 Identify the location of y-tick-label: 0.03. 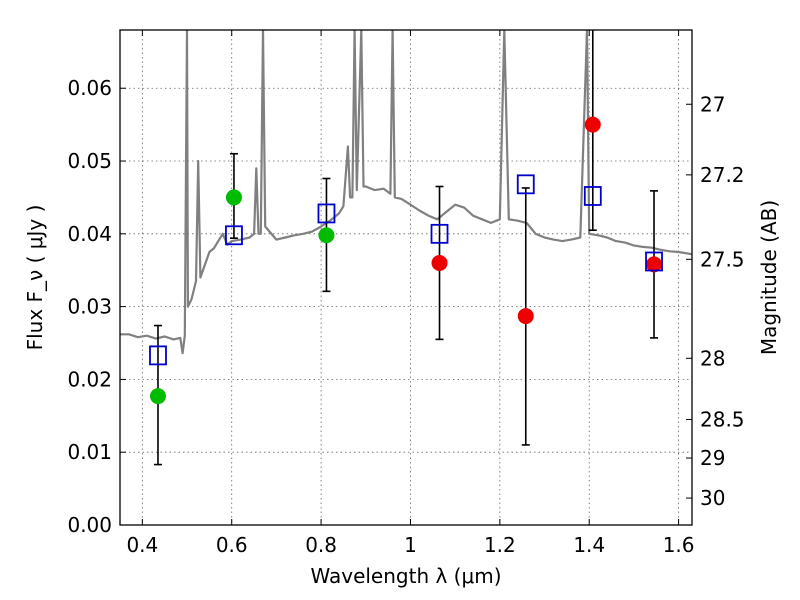
(89, 307).